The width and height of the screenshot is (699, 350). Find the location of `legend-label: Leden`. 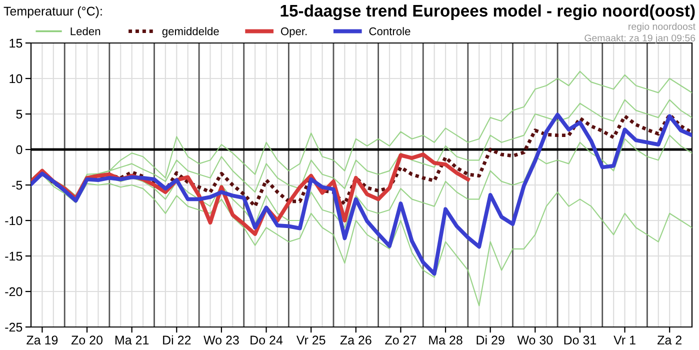

legend-label: Leden is located at coordinates (85, 31).